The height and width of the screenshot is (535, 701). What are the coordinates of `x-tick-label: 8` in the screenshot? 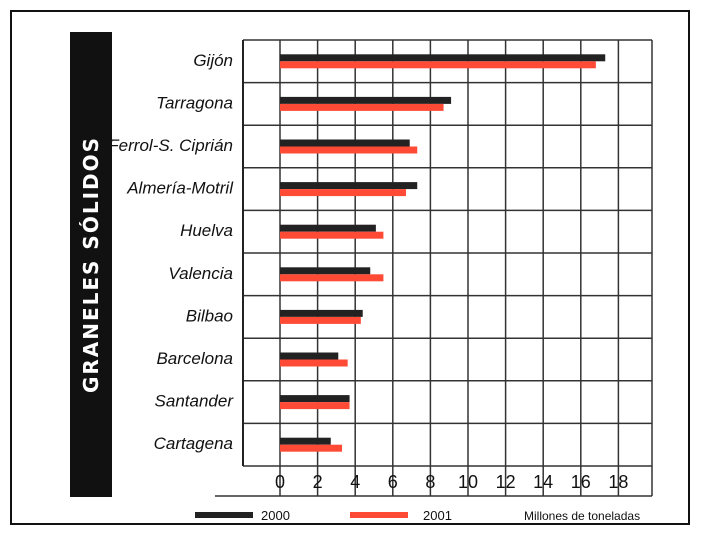 It's located at (430, 482).